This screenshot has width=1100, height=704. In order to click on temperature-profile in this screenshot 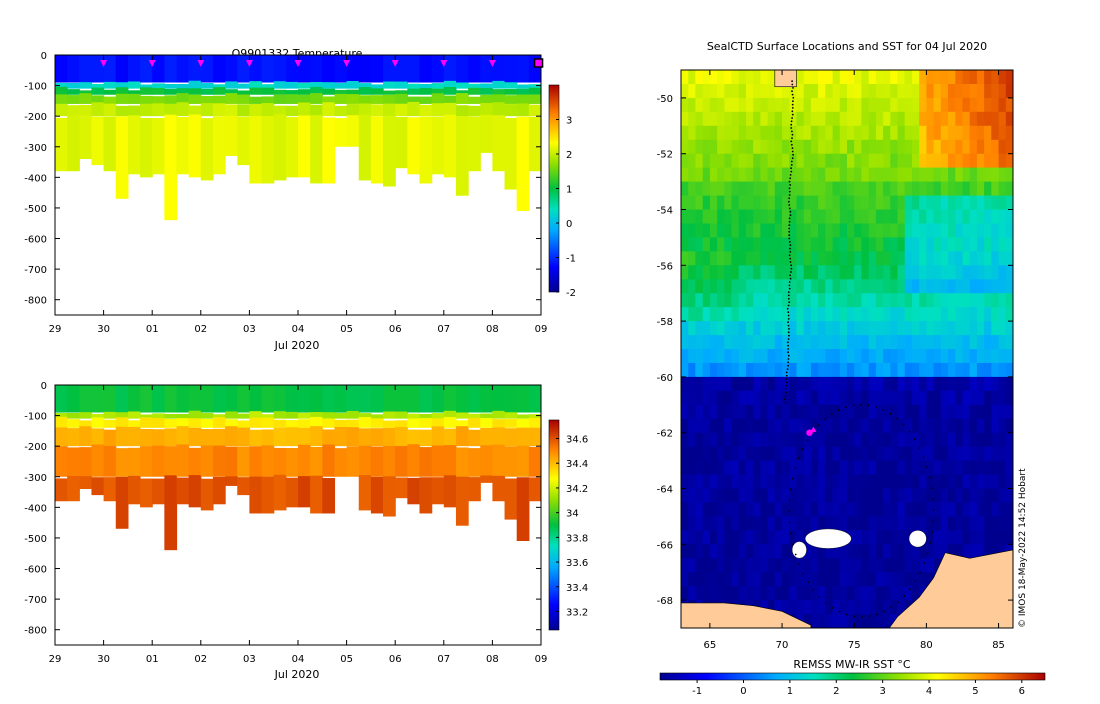, I will do `click(462, 125)`.